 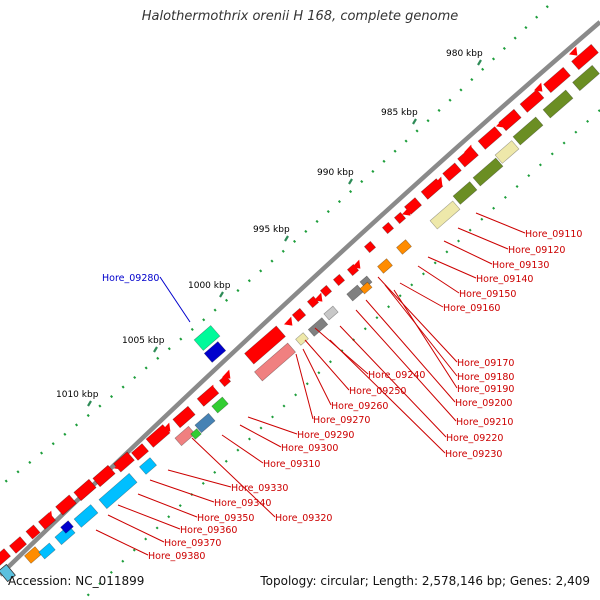 I want to click on gene-block-pink, so click(x=185, y=436).